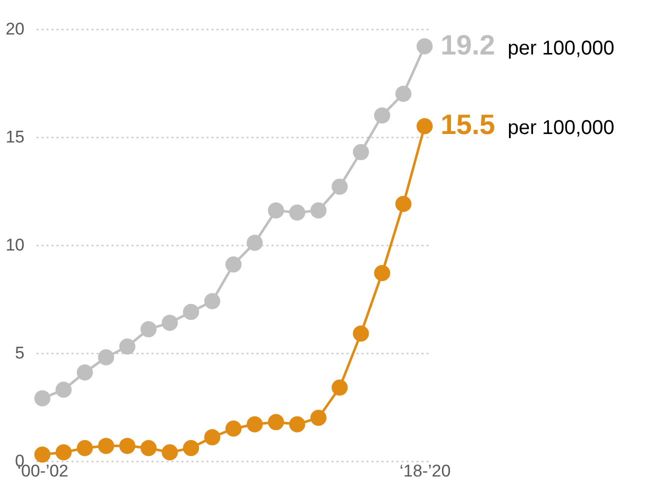  What do you see at coordinates (15, 137) in the screenshot?
I see `y-tick-label: 15` at bounding box center [15, 137].